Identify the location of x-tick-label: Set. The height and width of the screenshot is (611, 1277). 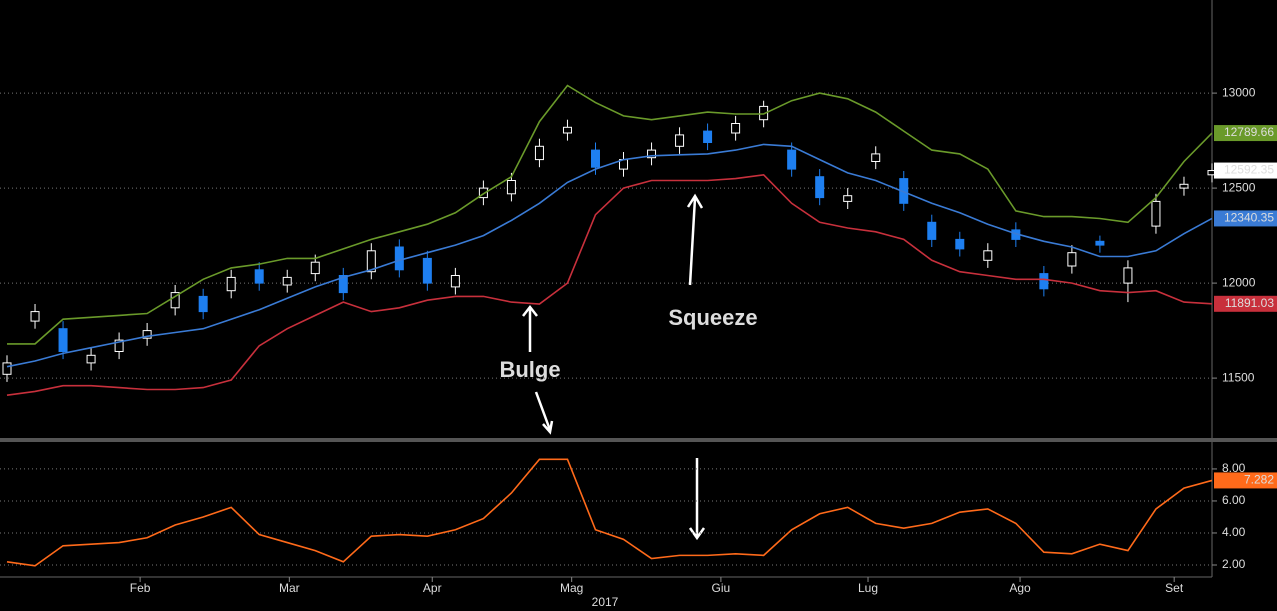
(1174, 588).